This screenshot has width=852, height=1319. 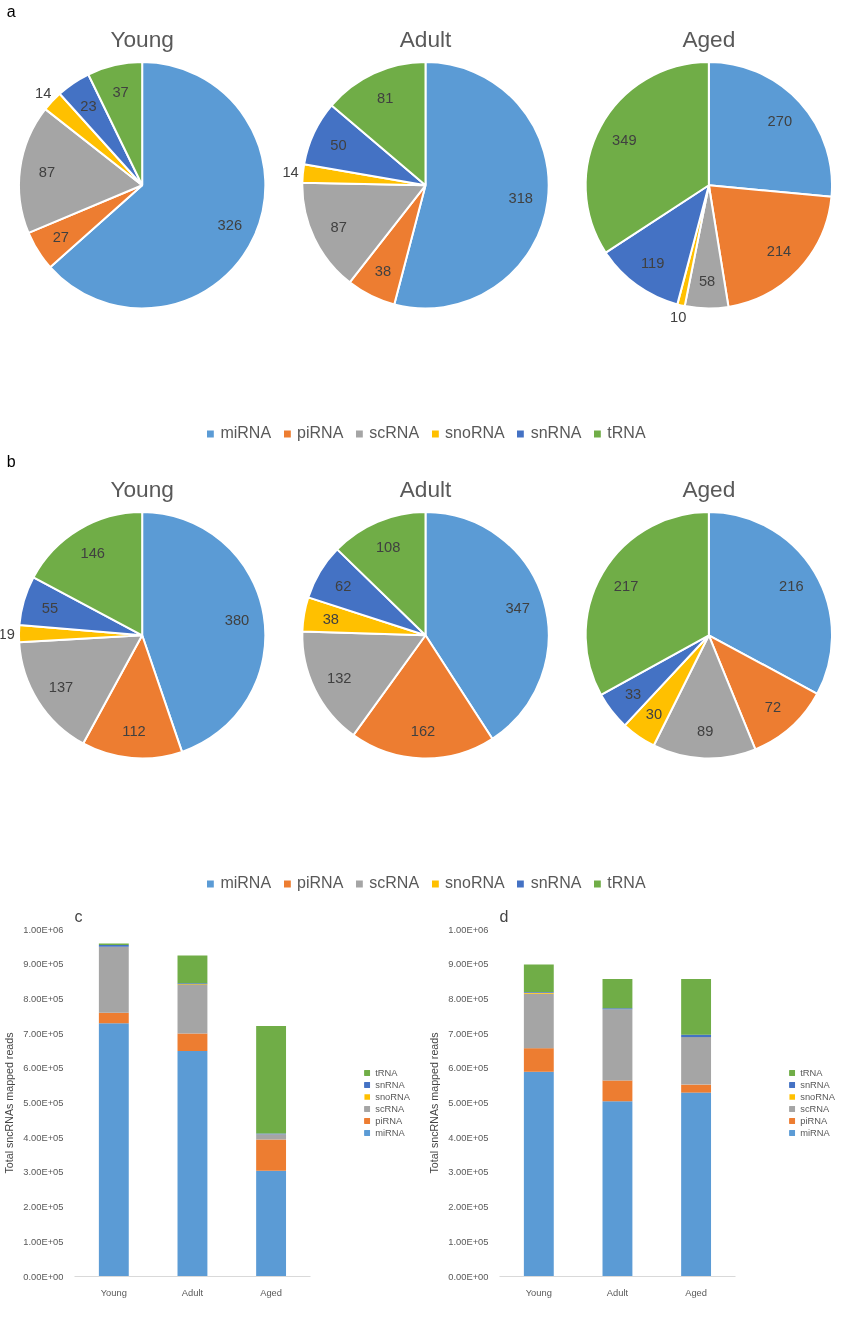 I want to click on data-label: 58, so click(x=707, y=281).